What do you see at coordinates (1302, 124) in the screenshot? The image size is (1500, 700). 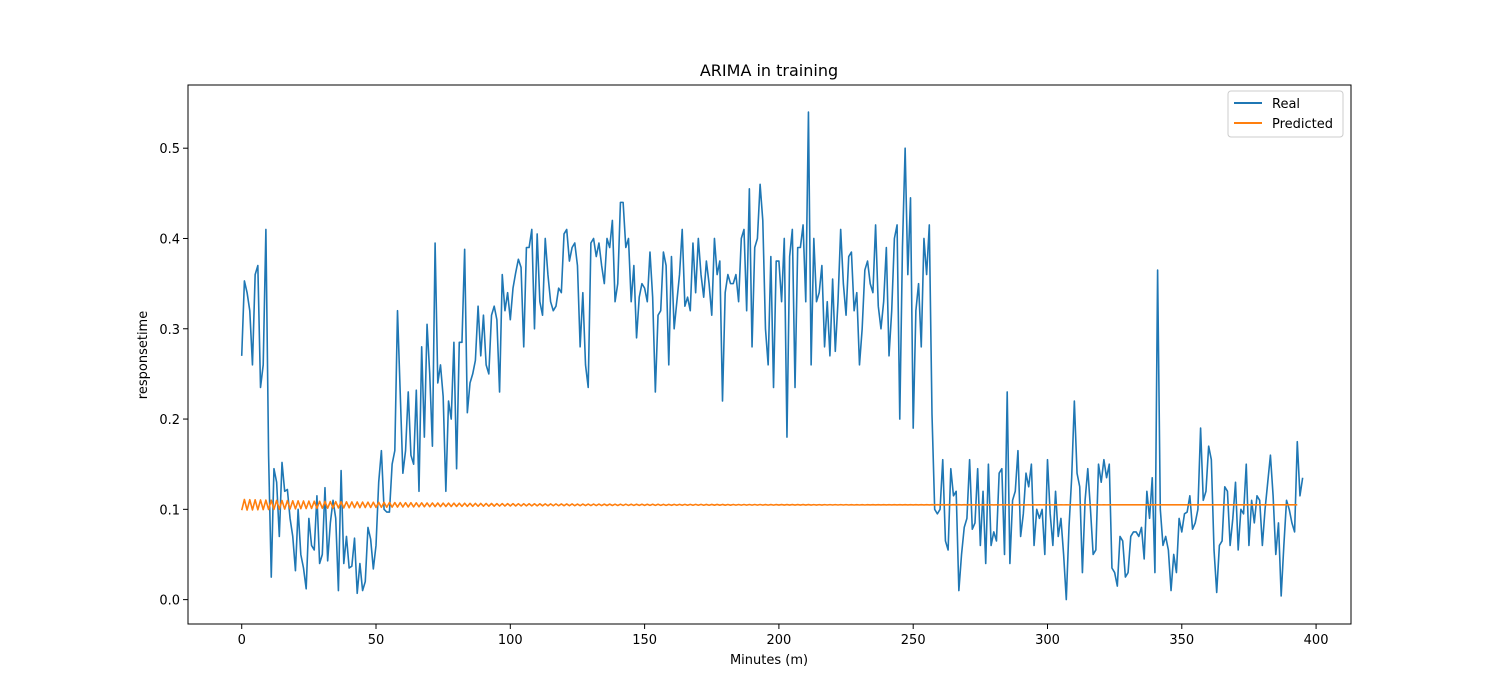 I see `legend-label-predicted: Predicted` at bounding box center [1302, 124].